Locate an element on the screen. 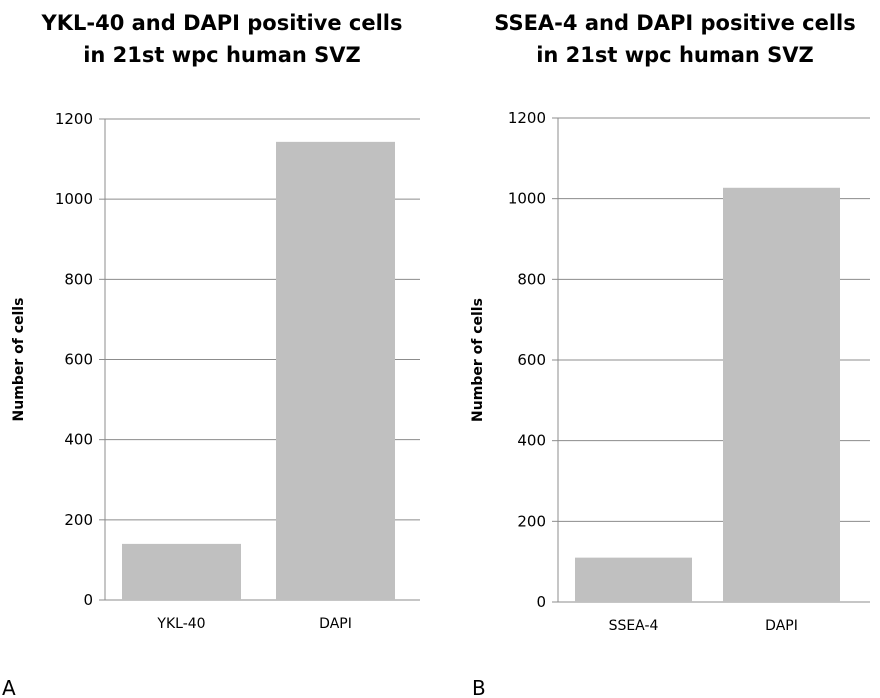  x-tick-label: SSEA-4 is located at coordinates (634, 626).